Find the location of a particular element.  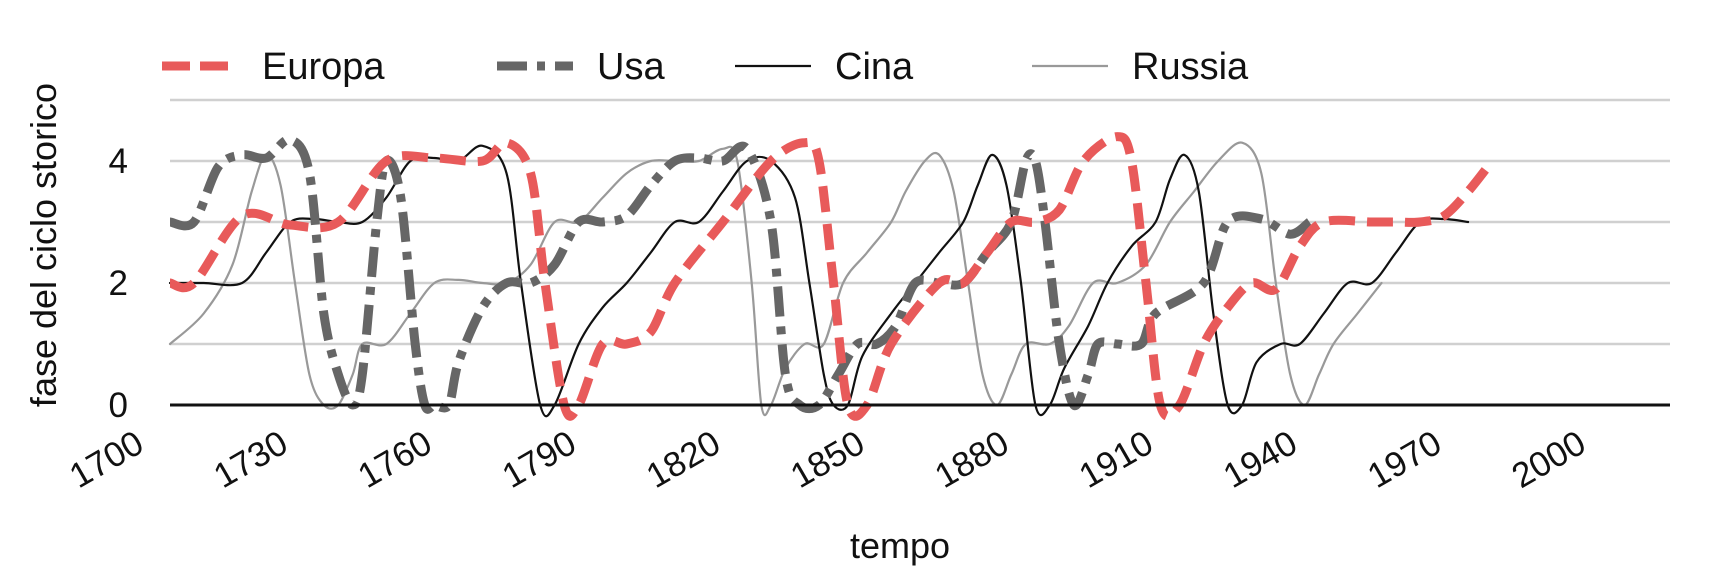

y-axis-title: fase del ciclo storico is located at coordinates (43, 245).